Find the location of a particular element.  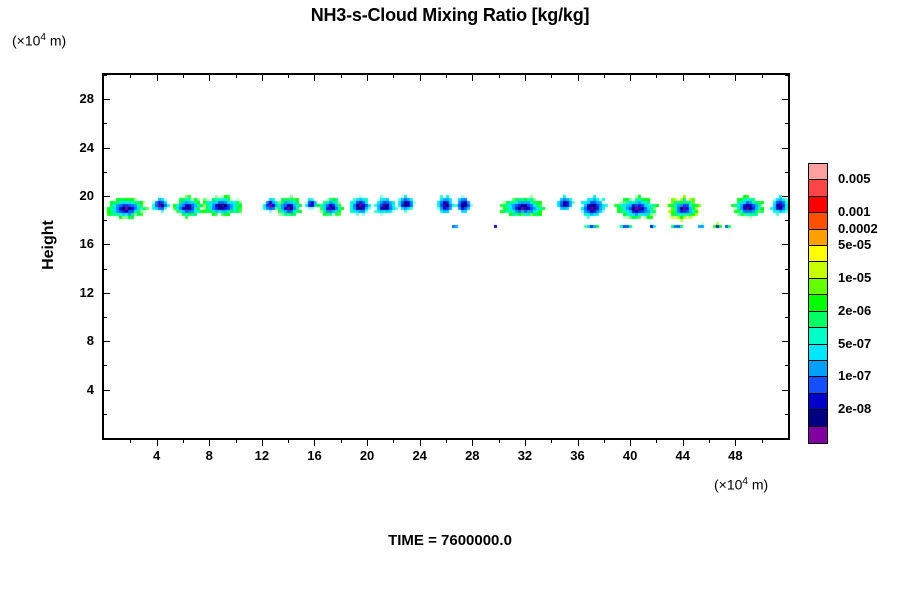

x-unit-exponent: 4 is located at coordinates (745, 481).